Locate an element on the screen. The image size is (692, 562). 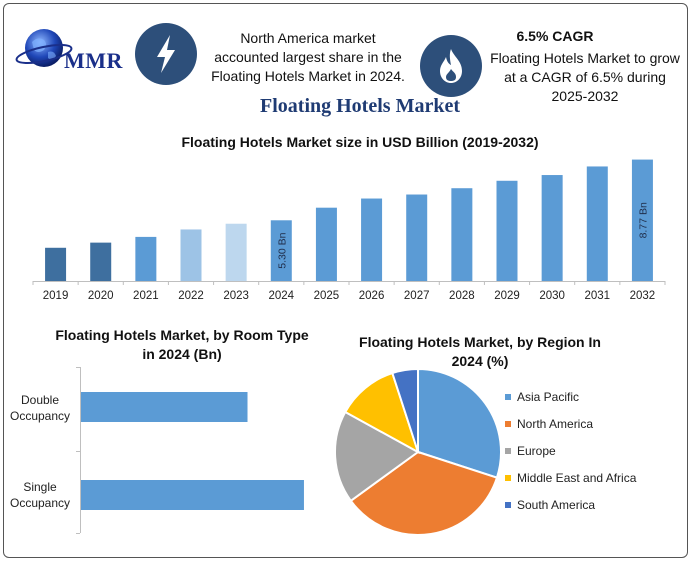
pie-slice-south-america is located at coordinates (405, 410).